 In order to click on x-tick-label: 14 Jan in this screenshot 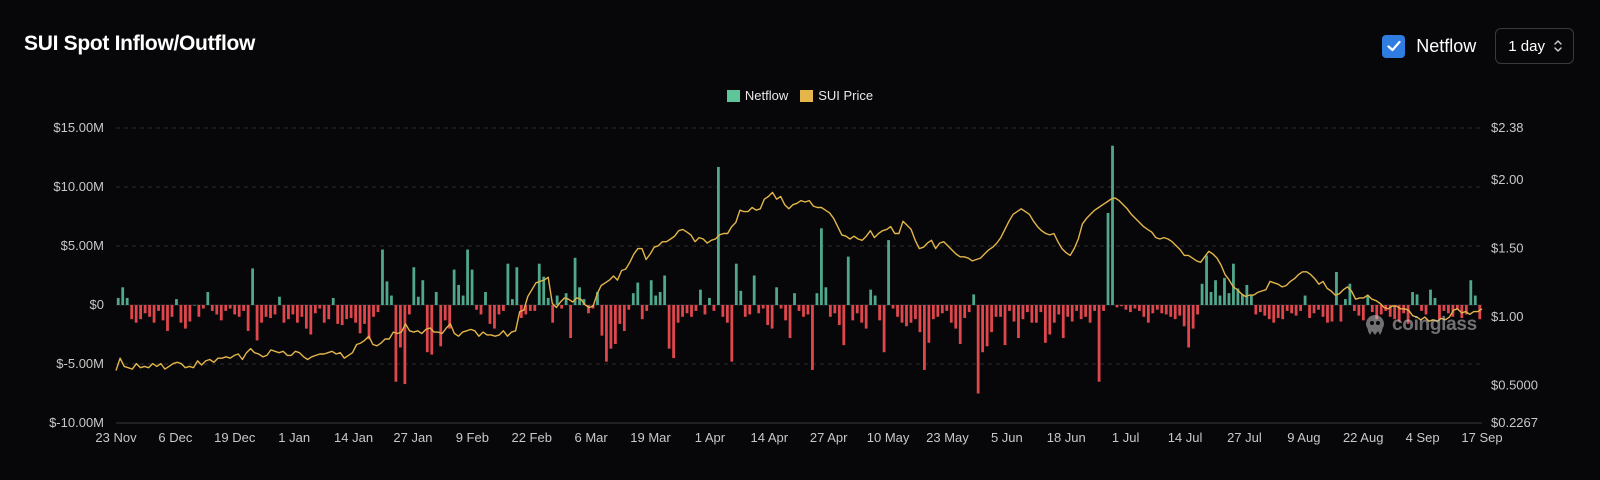, I will do `click(353, 437)`.